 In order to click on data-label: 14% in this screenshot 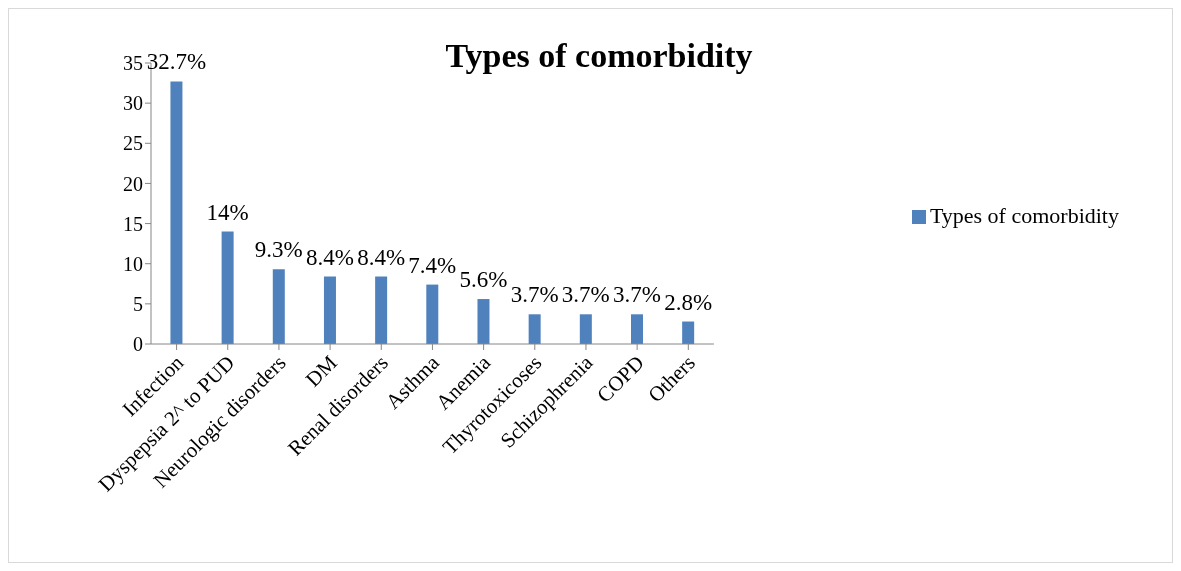, I will do `click(227, 212)`.